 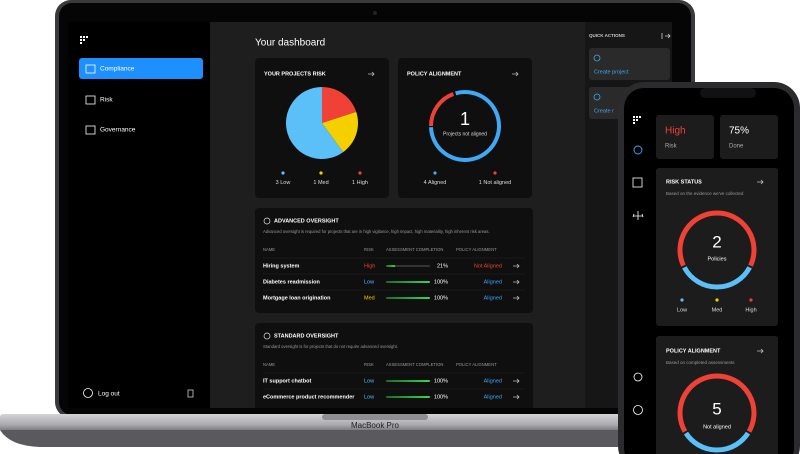 What do you see at coordinates (465, 134) in the screenshot?
I see `ring-label: Projects not aligned` at bounding box center [465, 134].